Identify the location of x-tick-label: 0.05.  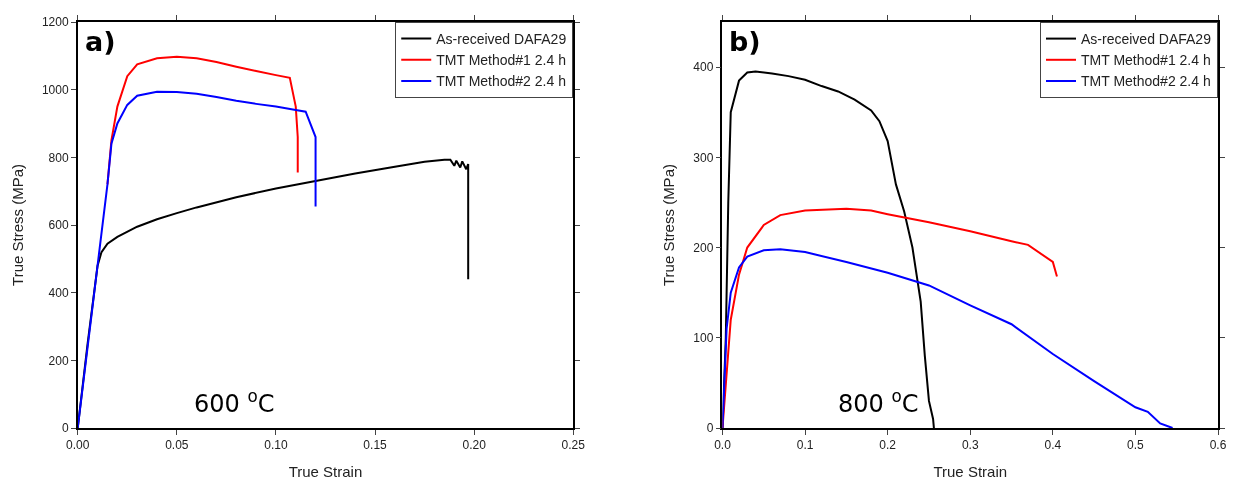
(177, 445).